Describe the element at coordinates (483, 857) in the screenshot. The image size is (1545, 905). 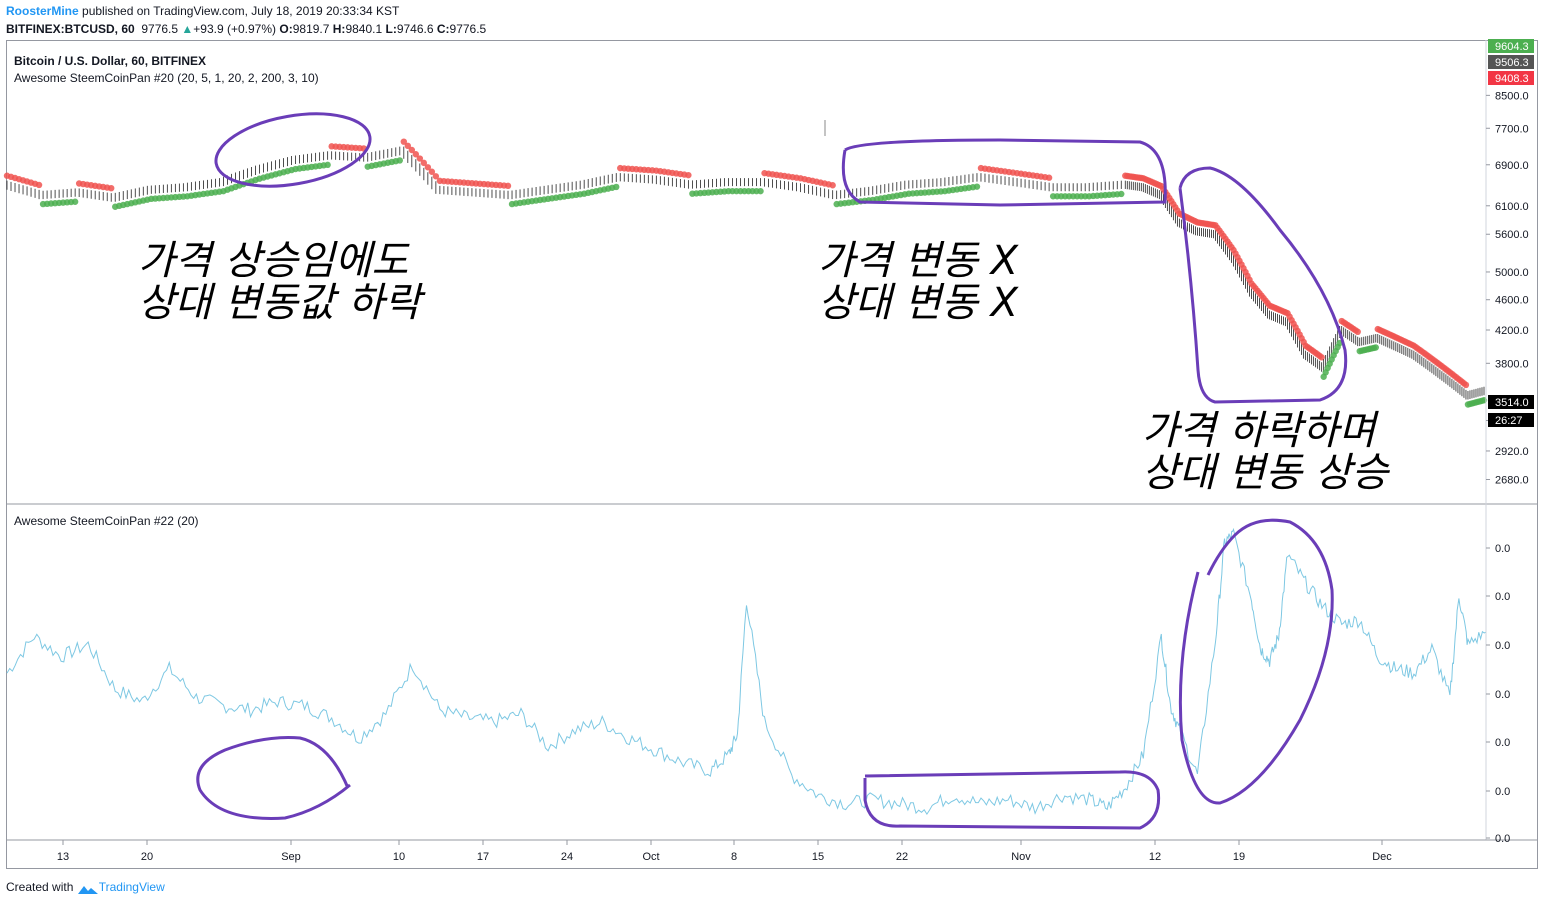
I see `time-tick-label: 17` at that location.